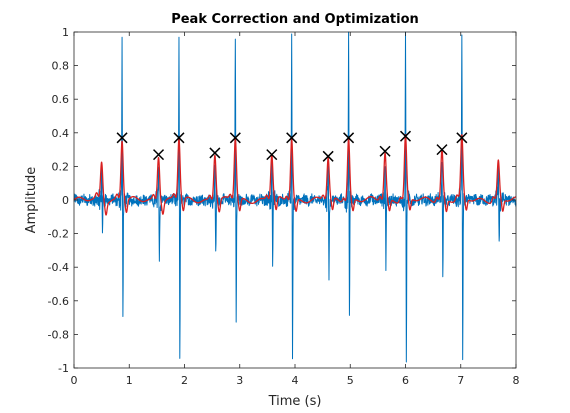  Describe the element at coordinates (65, 32) in the screenshot. I see `y-tick-label: 1` at that location.